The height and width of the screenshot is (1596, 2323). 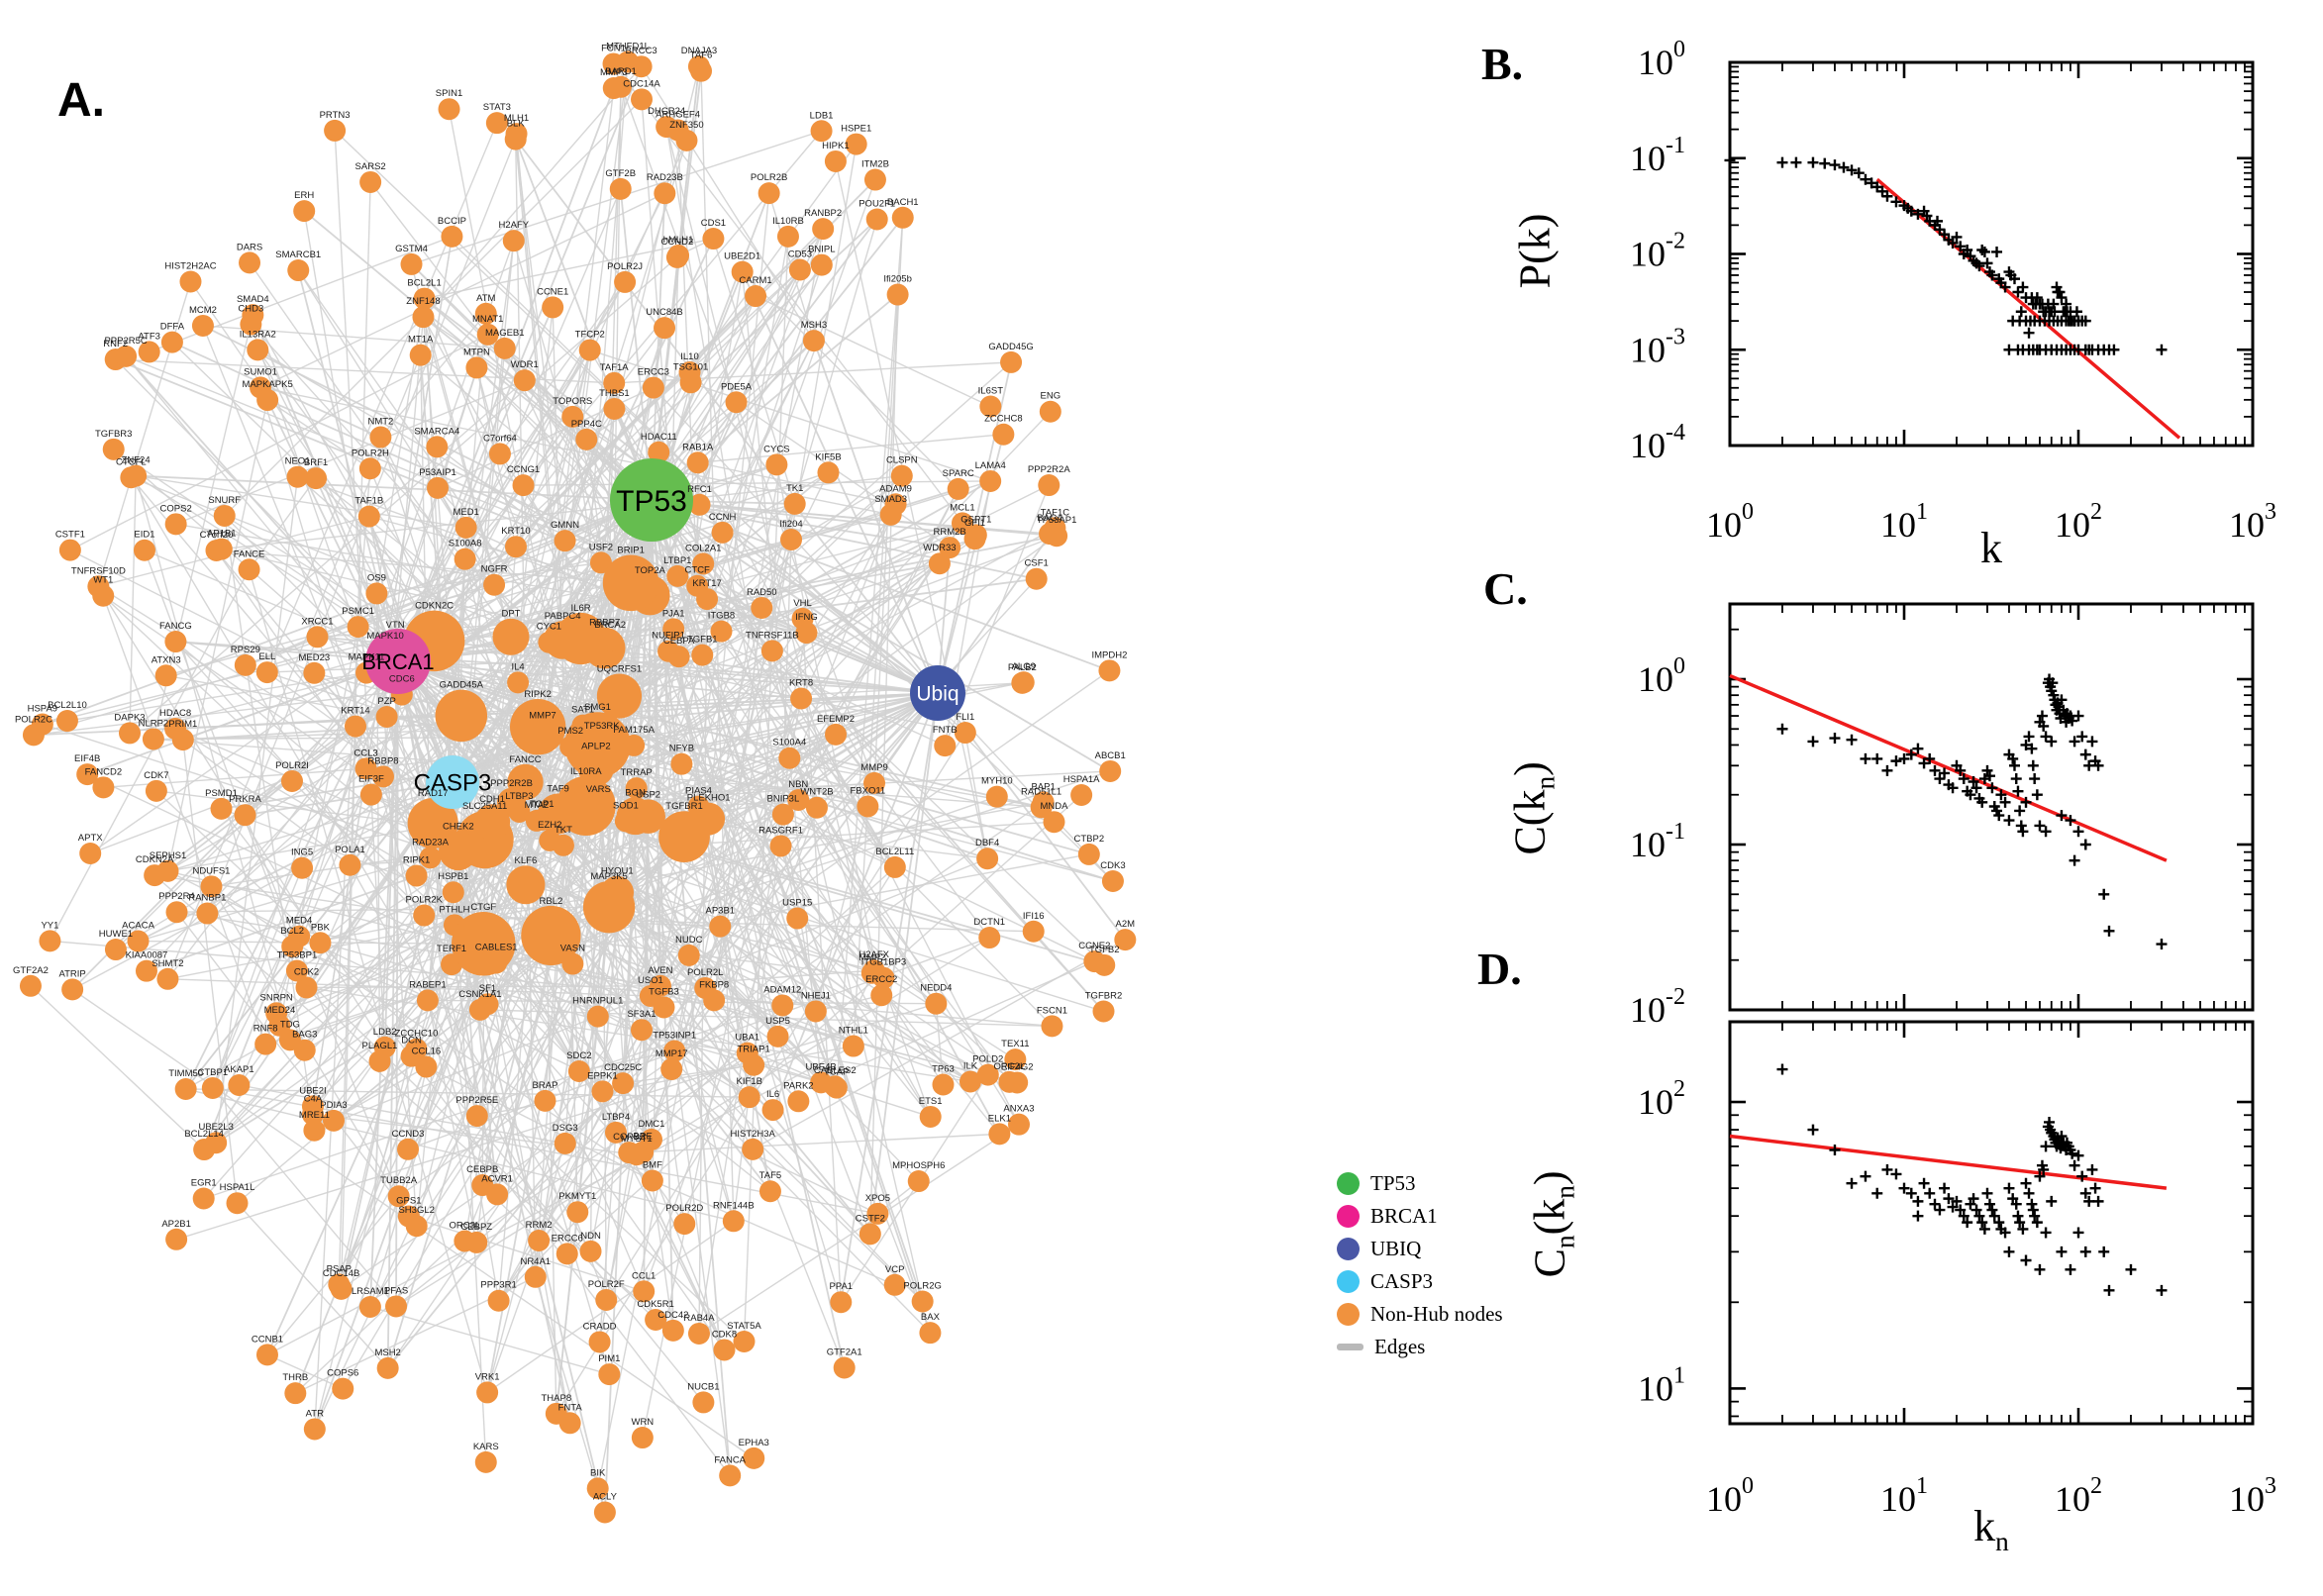 I want to click on node-label: CYCS, so click(x=776, y=449).